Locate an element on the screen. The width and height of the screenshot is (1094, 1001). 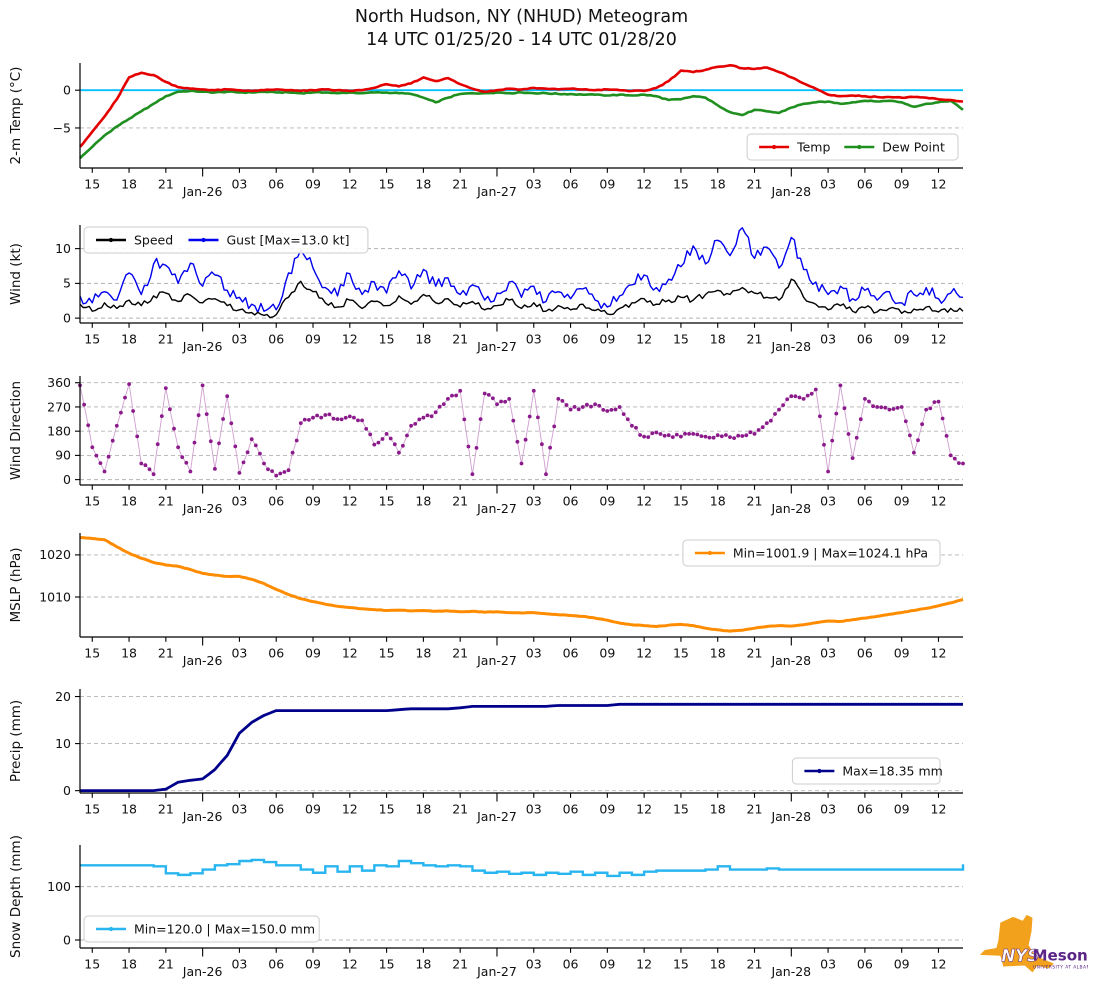
y-axis-label-snow: Snow Depth (mm) is located at coordinates (16, 896).